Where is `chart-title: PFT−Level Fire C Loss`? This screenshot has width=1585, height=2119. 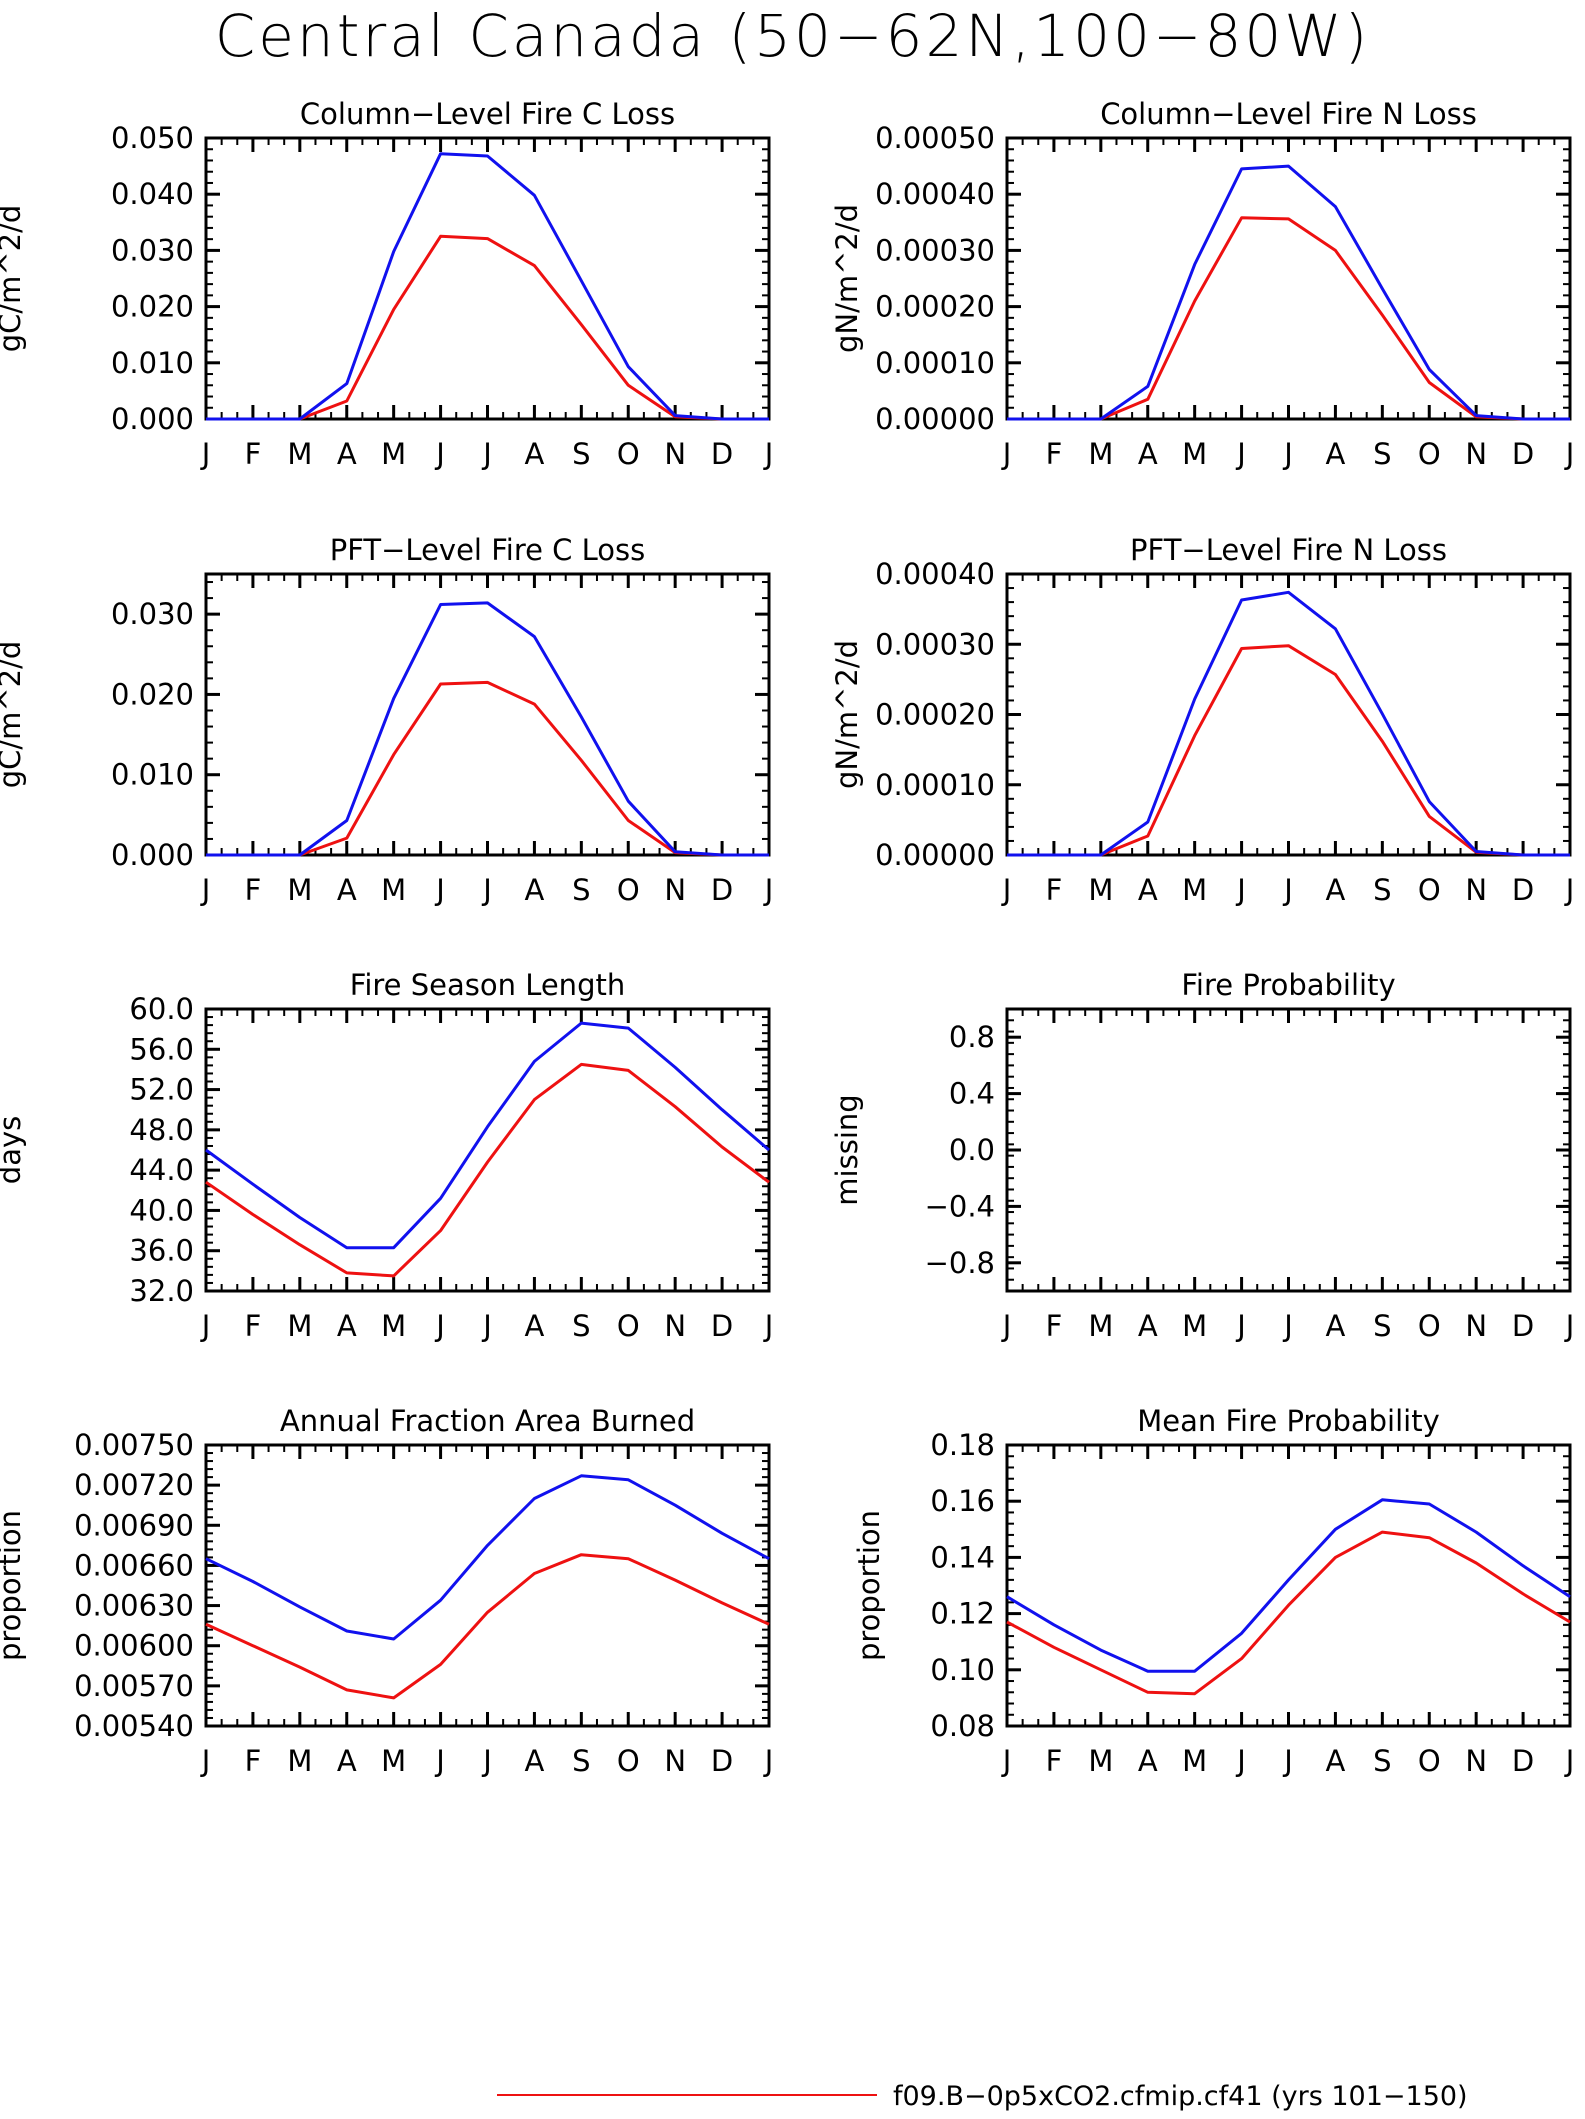 chart-title: PFT−Level Fire C Loss is located at coordinates (488, 550).